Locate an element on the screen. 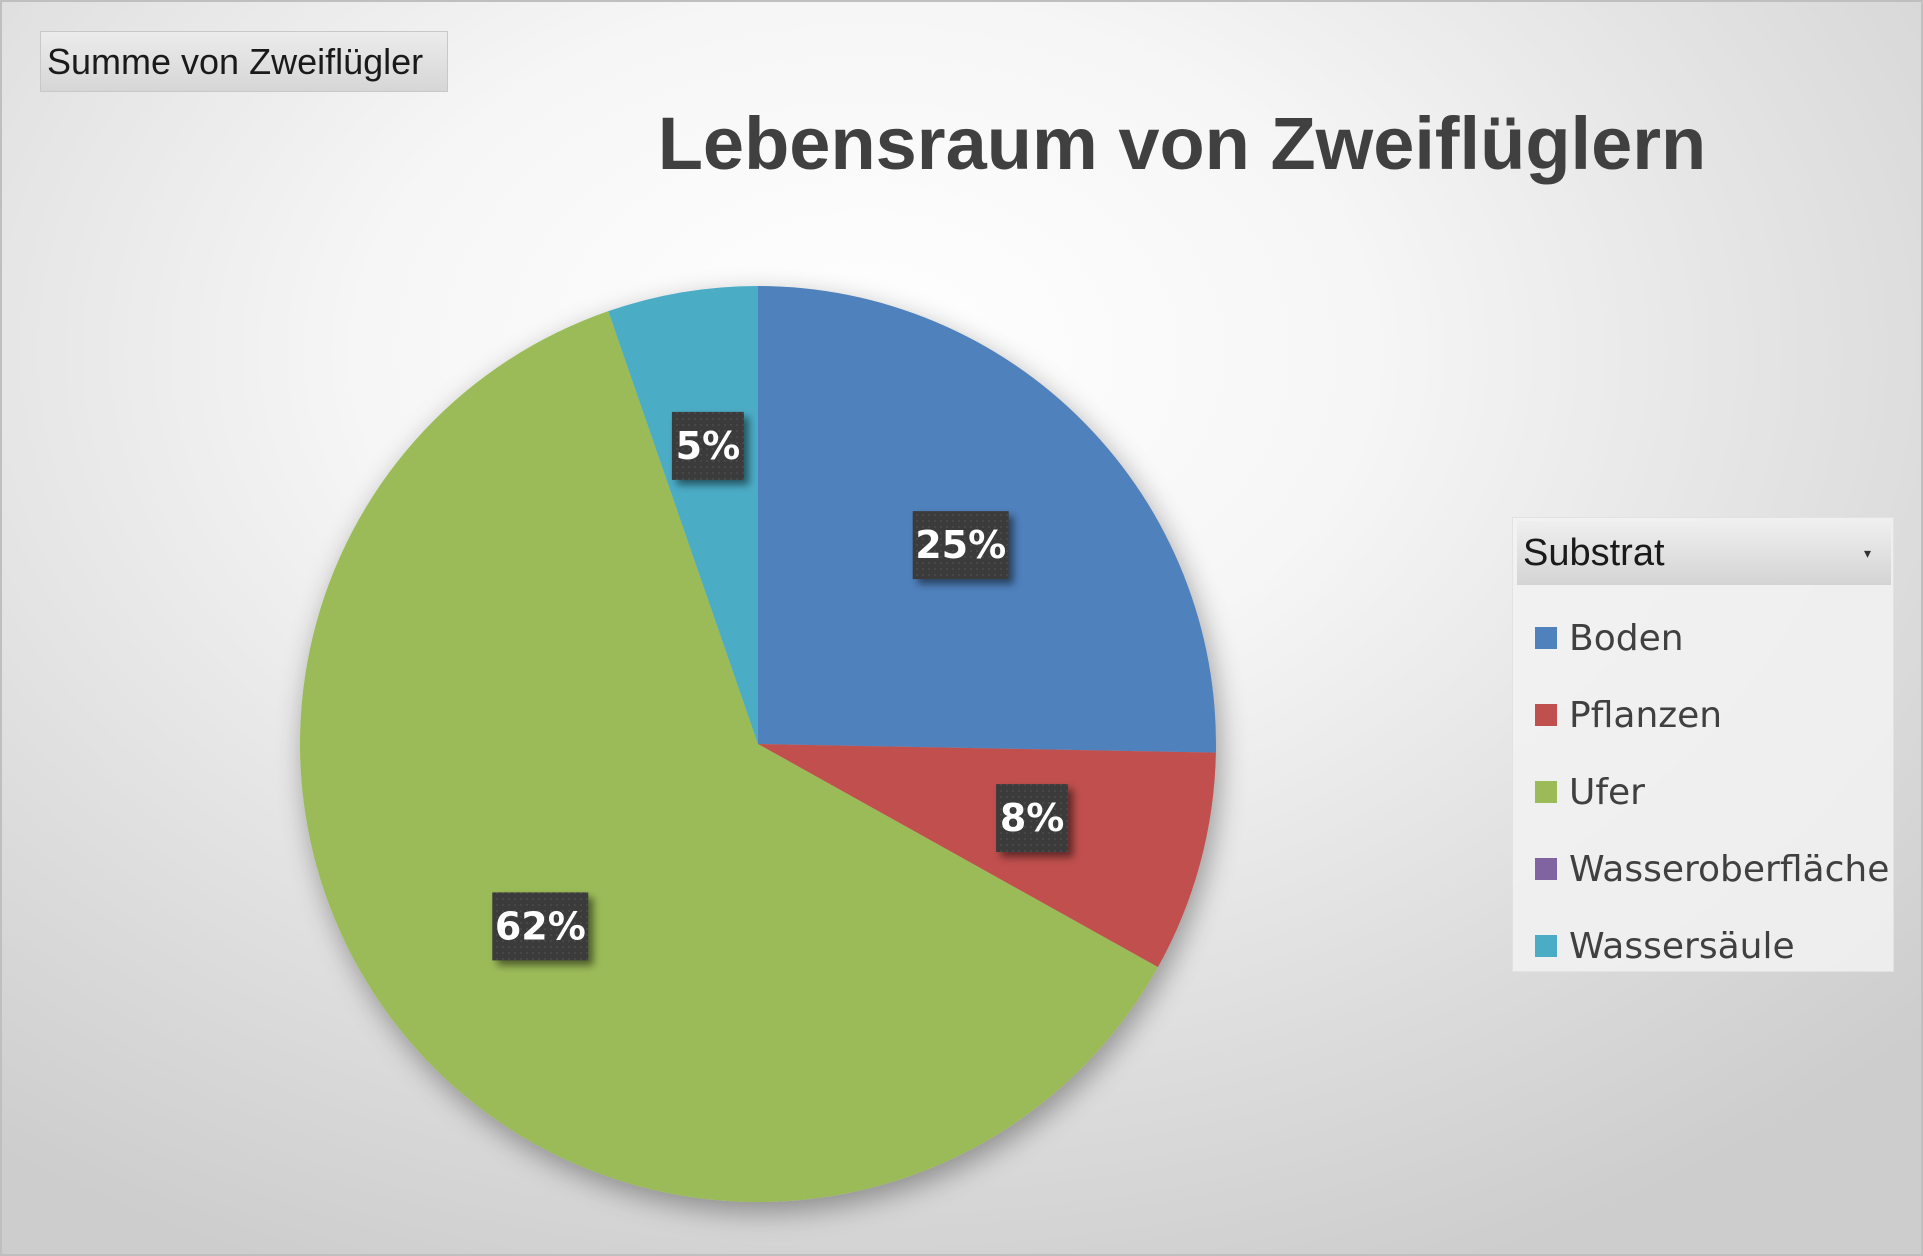  legend-item-boden: Boden is located at coordinates (1609, 638).